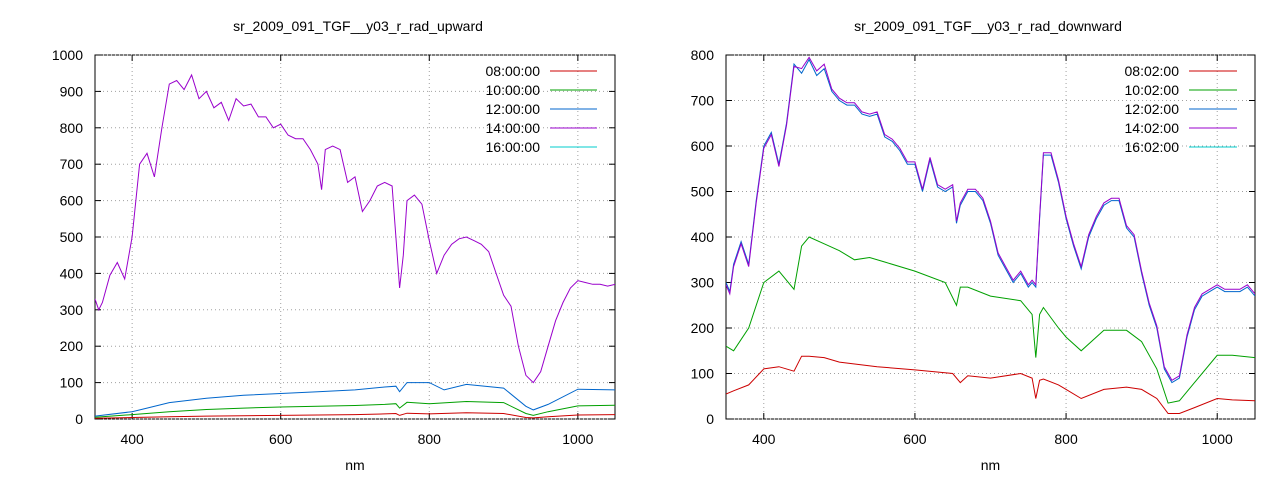 The height and width of the screenshot is (485, 1280). Describe the element at coordinates (355, 409) in the screenshot. I see `chart-1-series-2-line` at that location.